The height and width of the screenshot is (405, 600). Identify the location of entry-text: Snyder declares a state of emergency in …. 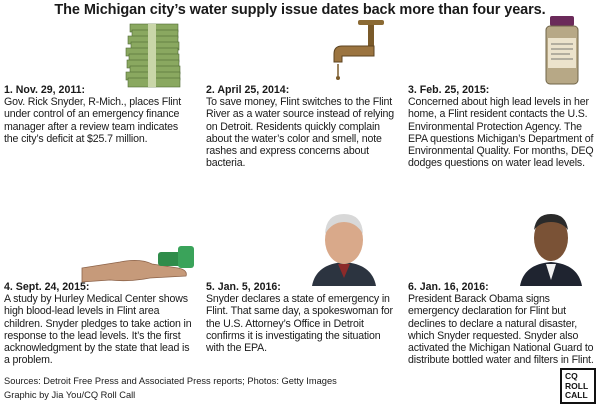
(299, 324).